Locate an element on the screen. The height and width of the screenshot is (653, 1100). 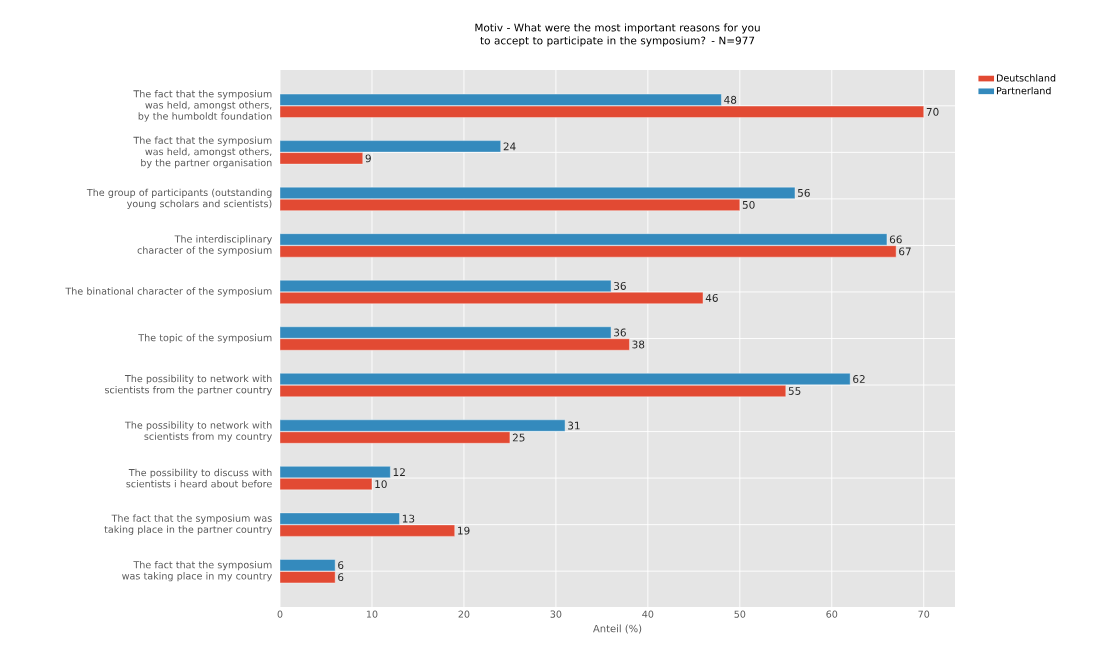
y-tick-label: The fact that the symposium was taking place in the partner country is located at coordinates (188, 524).